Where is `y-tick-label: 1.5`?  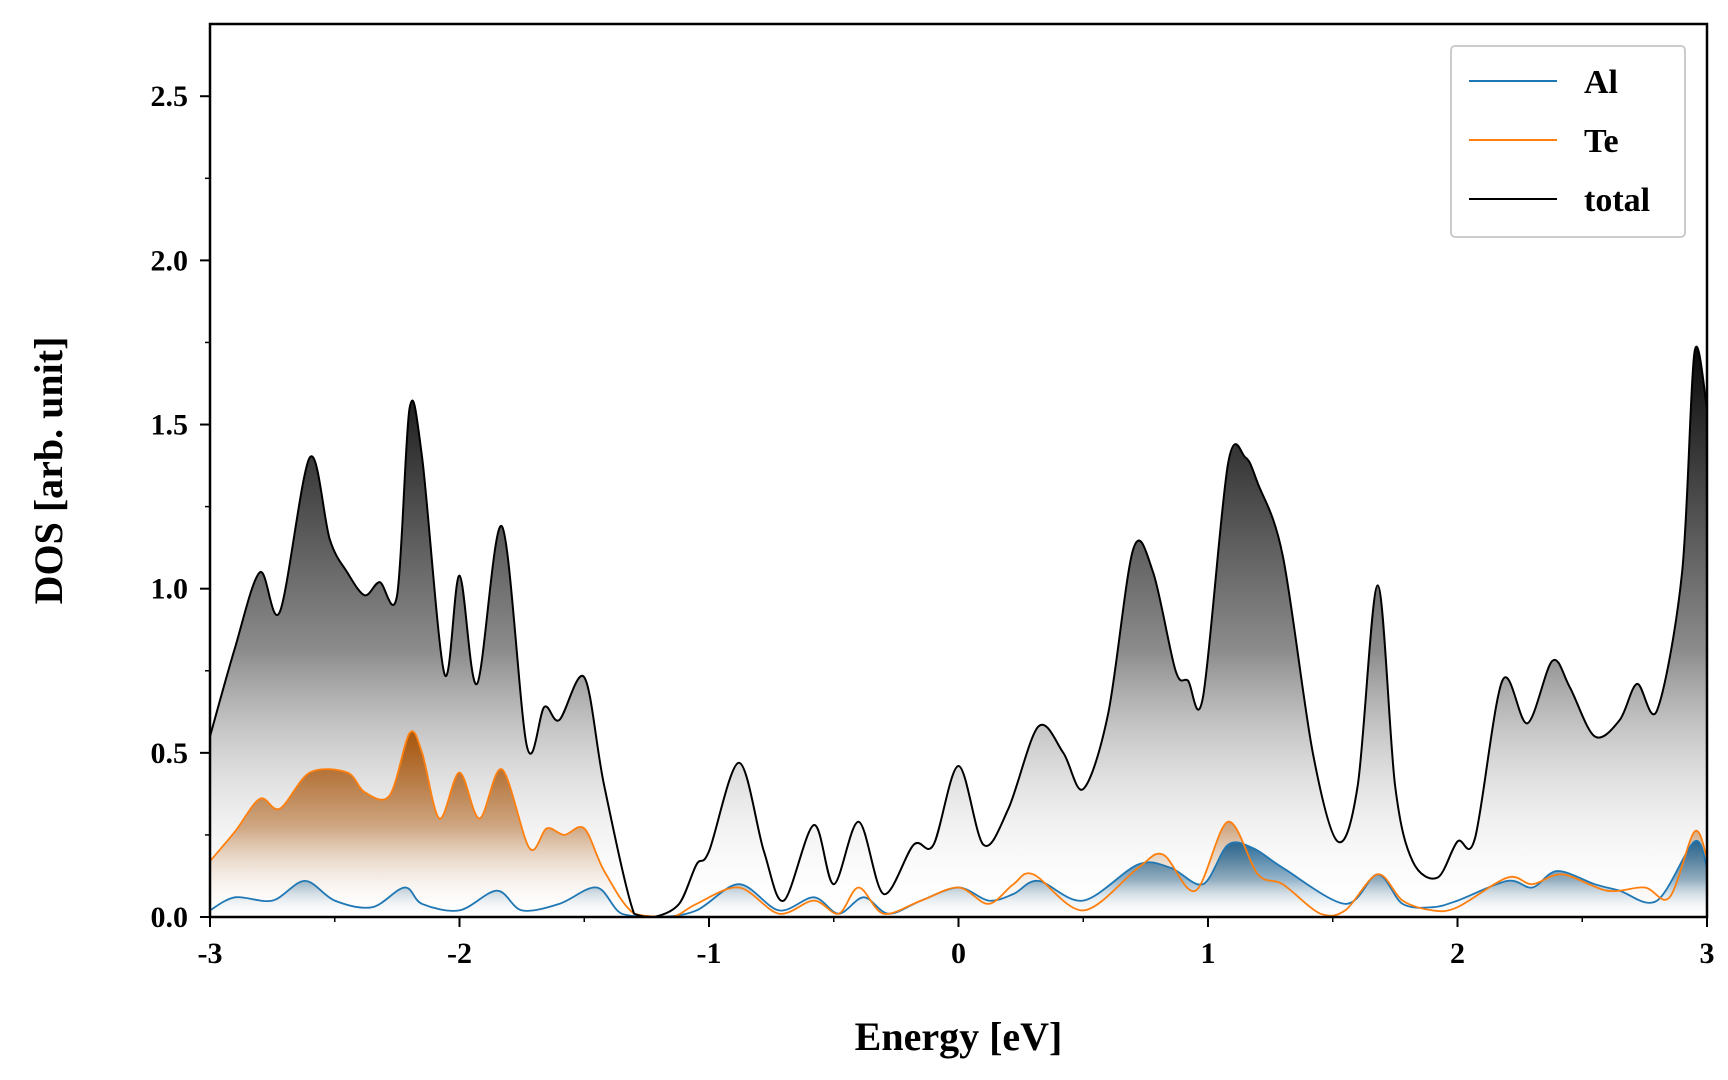
y-tick-label: 1.5 is located at coordinates (170, 425).